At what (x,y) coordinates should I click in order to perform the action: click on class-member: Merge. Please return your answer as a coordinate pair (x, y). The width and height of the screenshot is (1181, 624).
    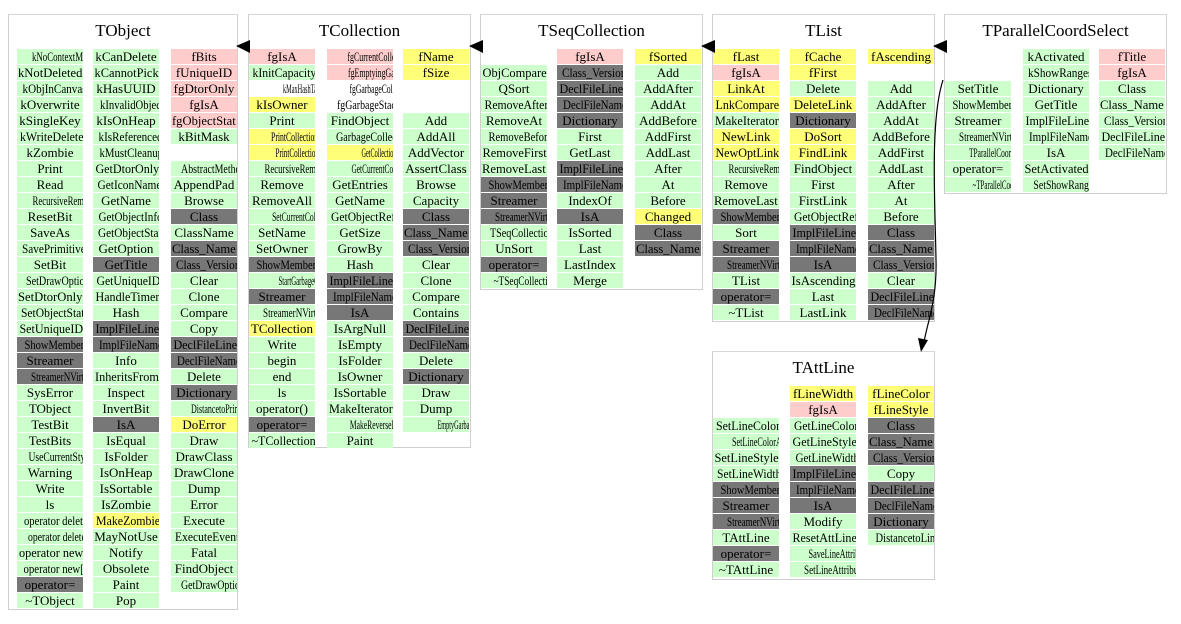
    Looking at the image, I should click on (590, 280).